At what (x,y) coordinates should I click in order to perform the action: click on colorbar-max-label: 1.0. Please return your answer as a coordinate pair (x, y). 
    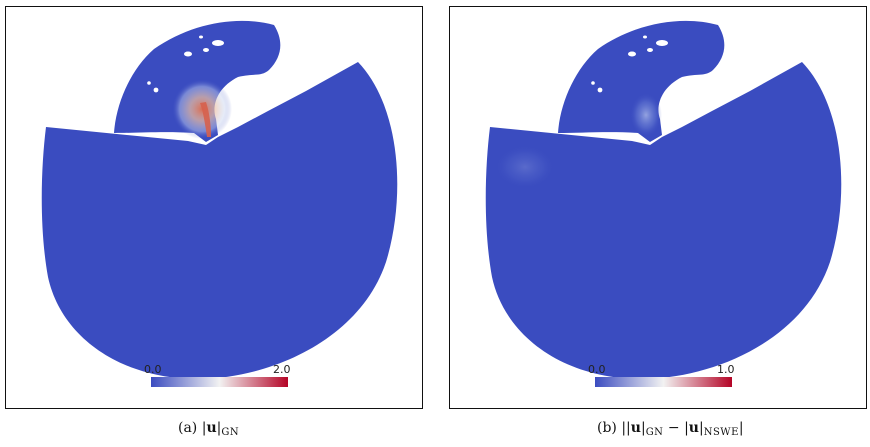
    Looking at the image, I should click on (726, 369).